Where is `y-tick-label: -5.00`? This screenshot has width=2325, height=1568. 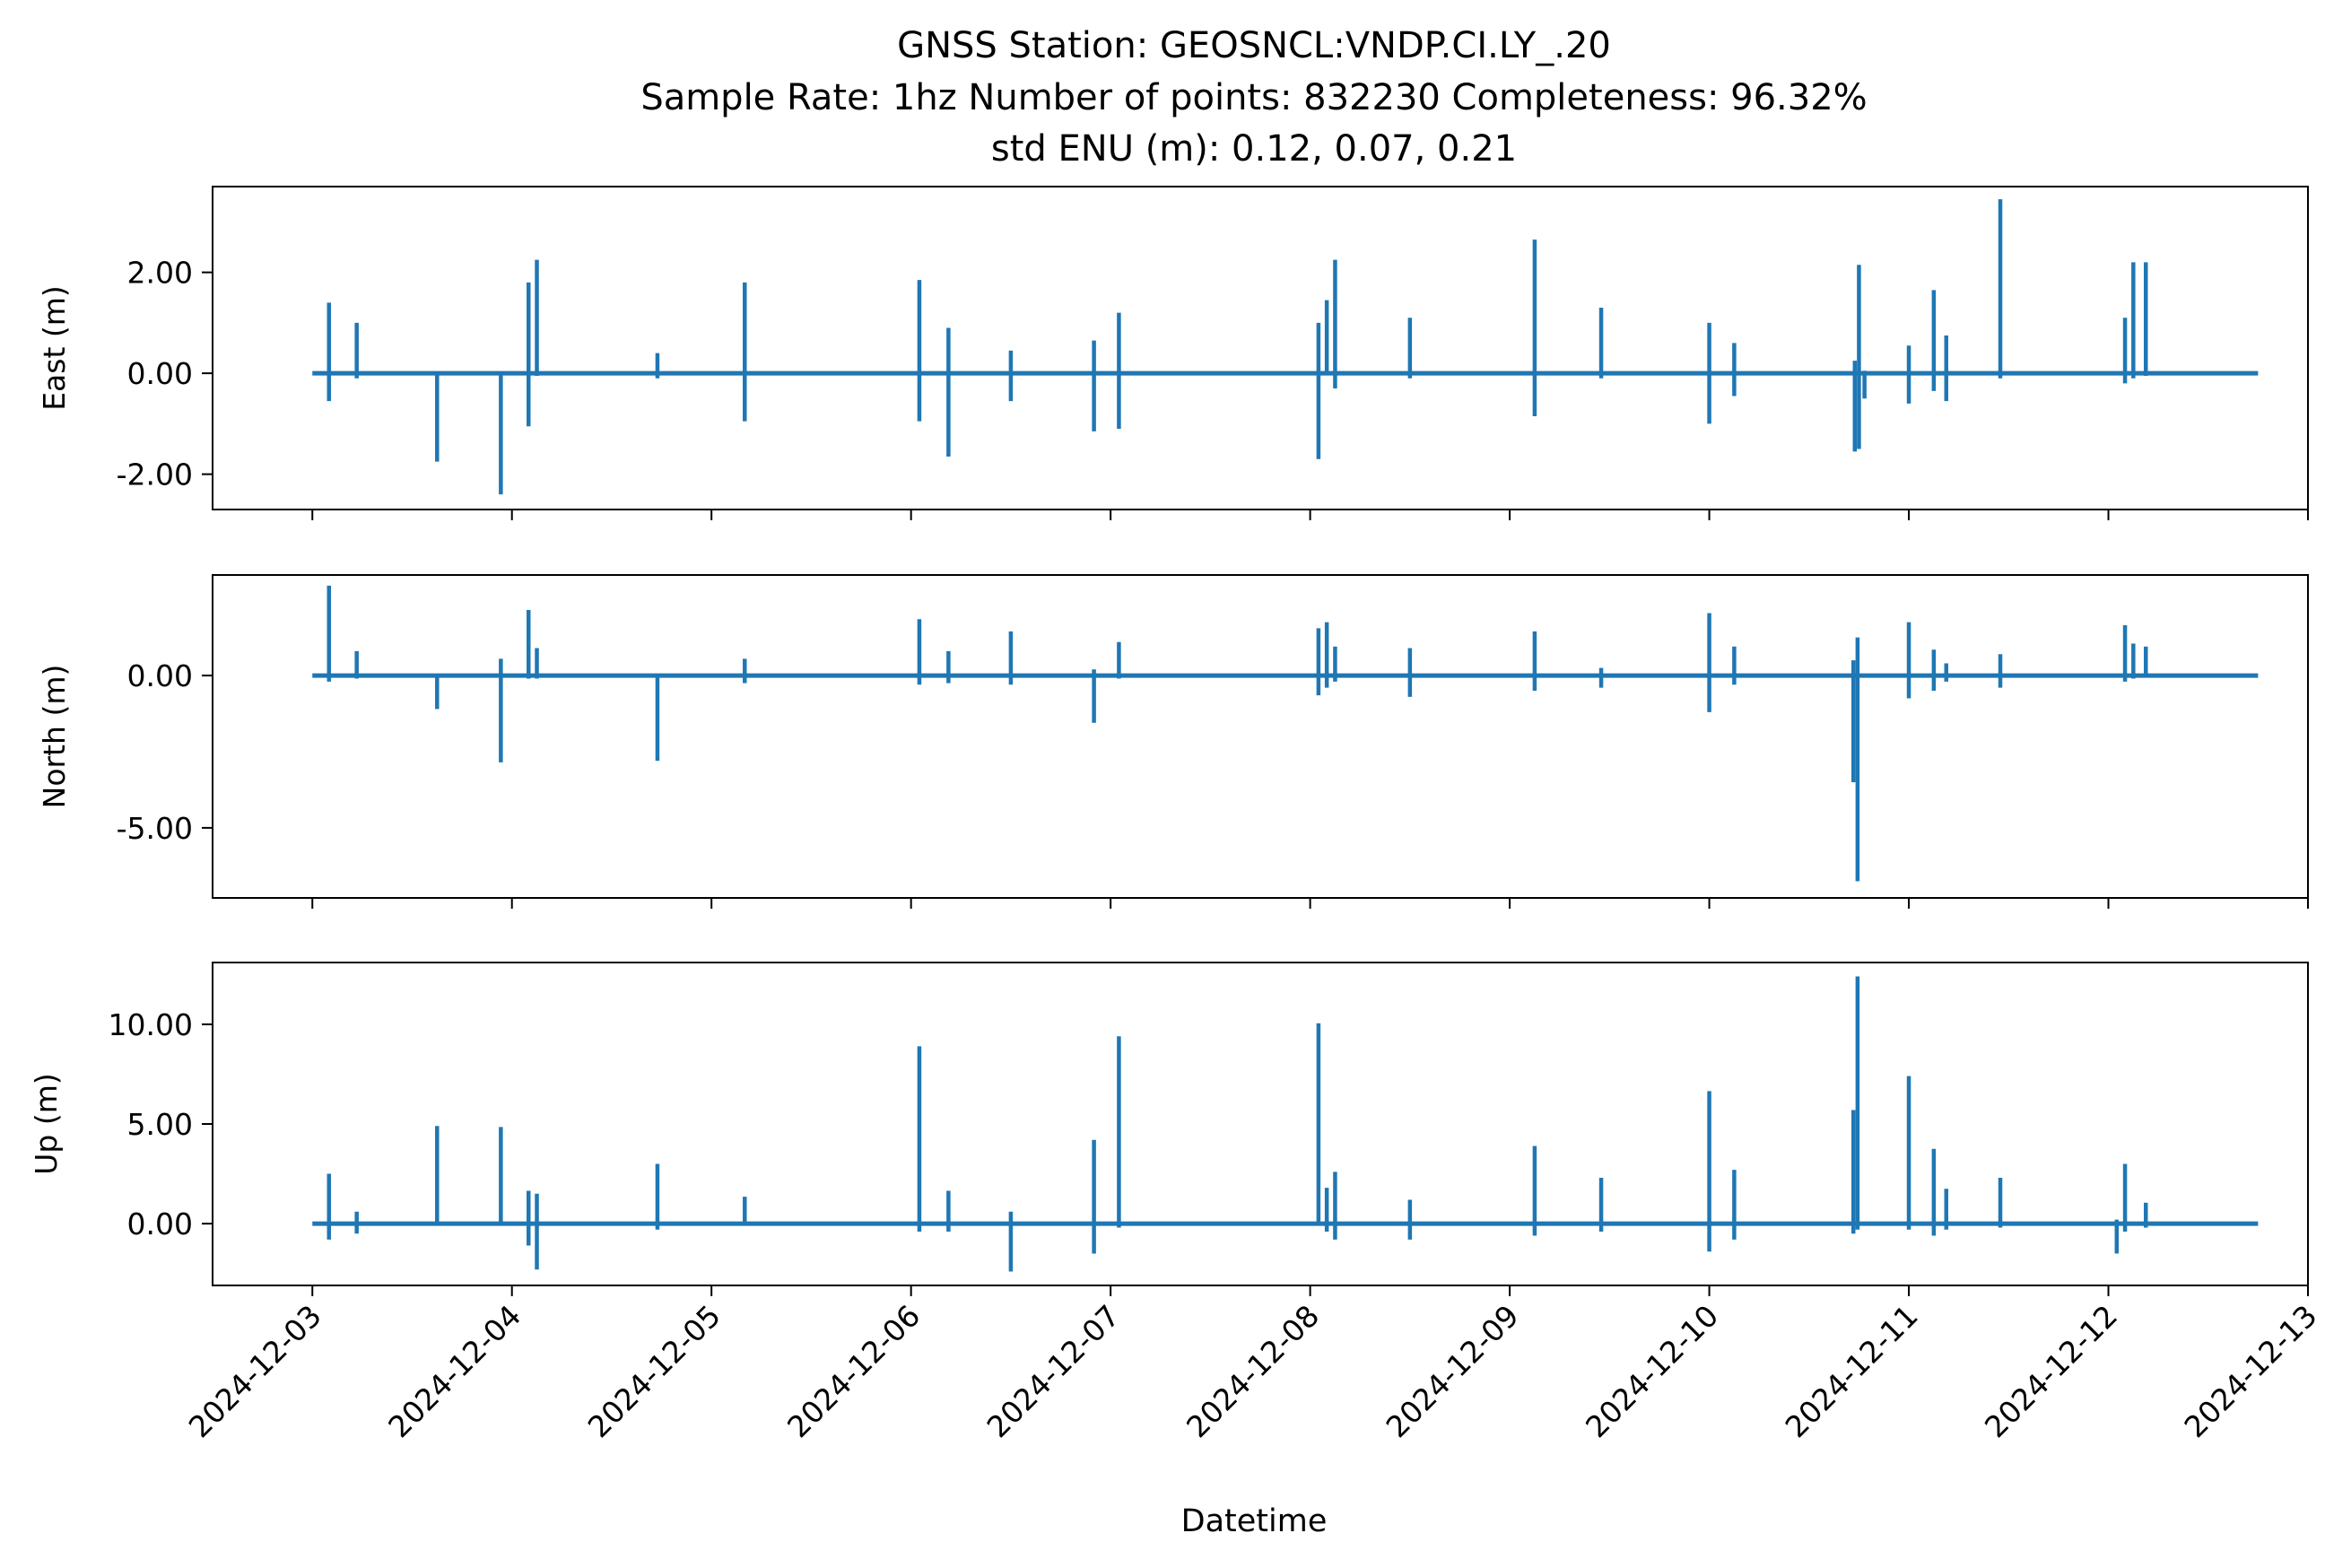
y-tick-label: -5.00 is located at coordinates (155, 828).